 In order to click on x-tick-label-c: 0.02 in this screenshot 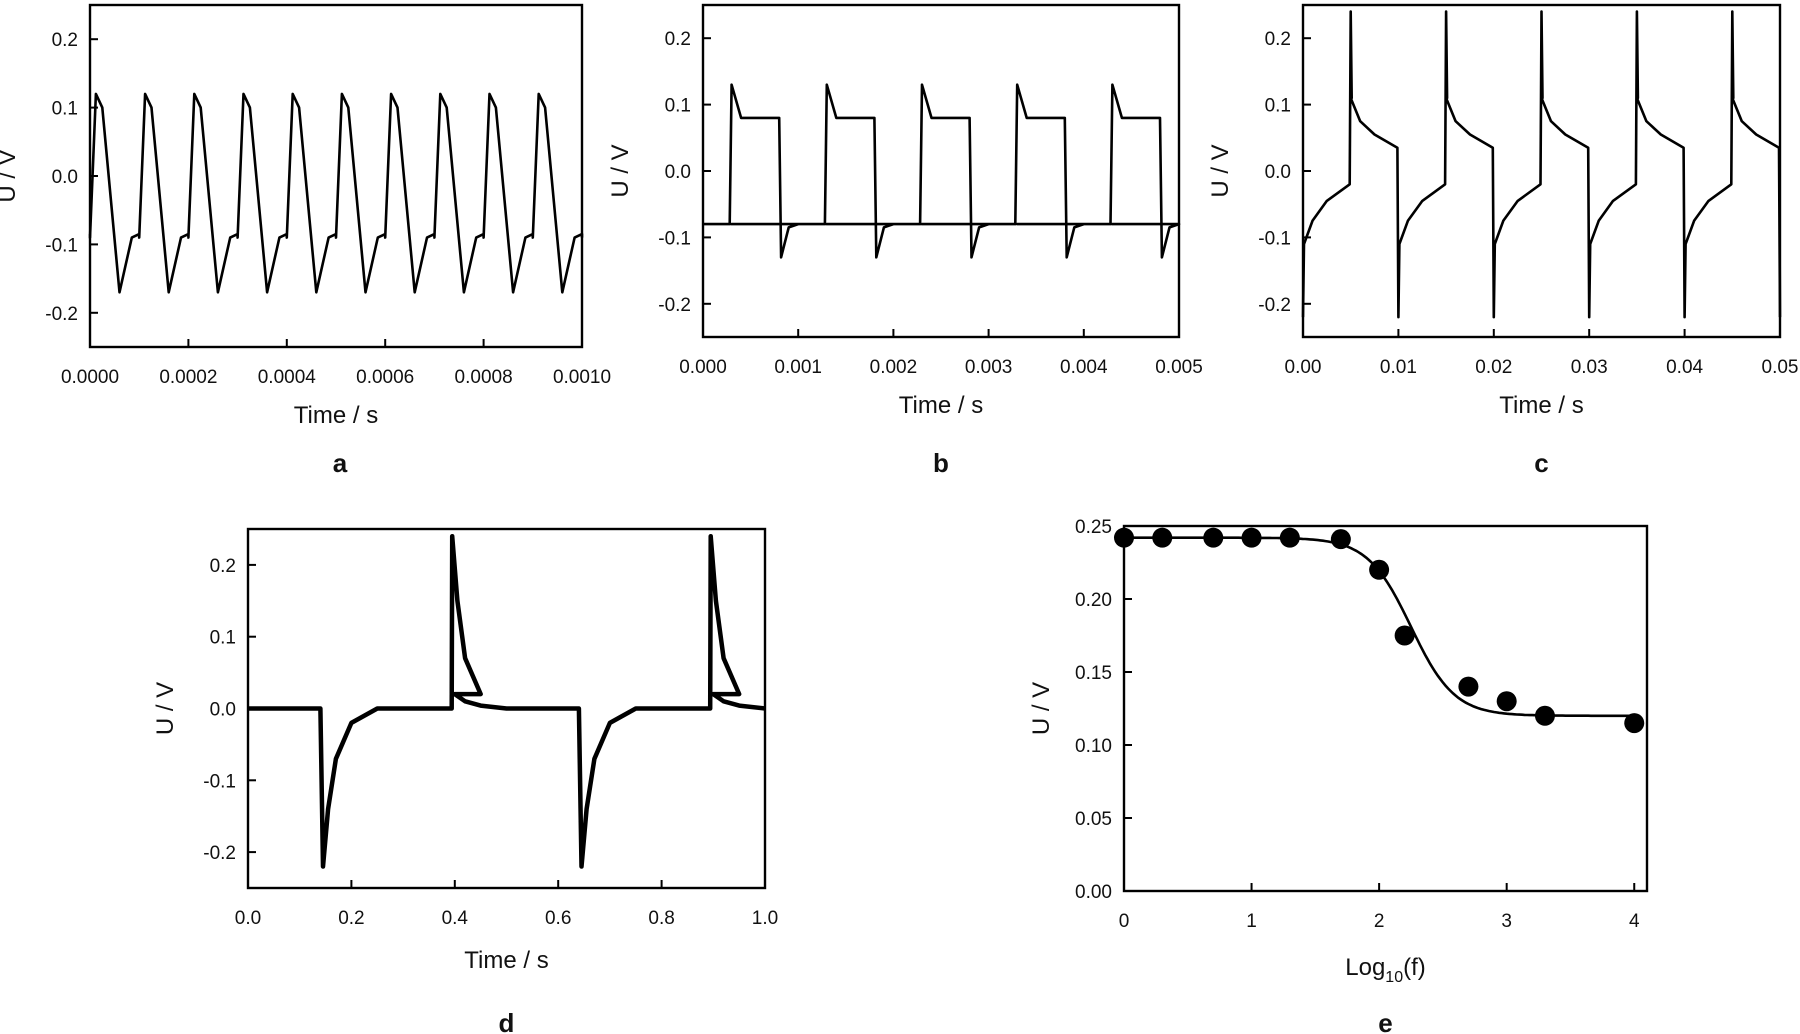, I will do `click(1493, 367)`.